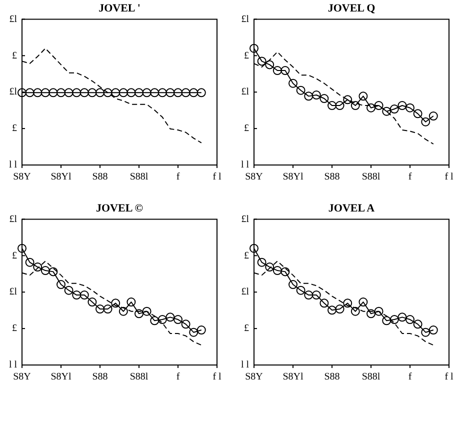  I want to click on chart-title: JOVEL A, so click(351, 208).